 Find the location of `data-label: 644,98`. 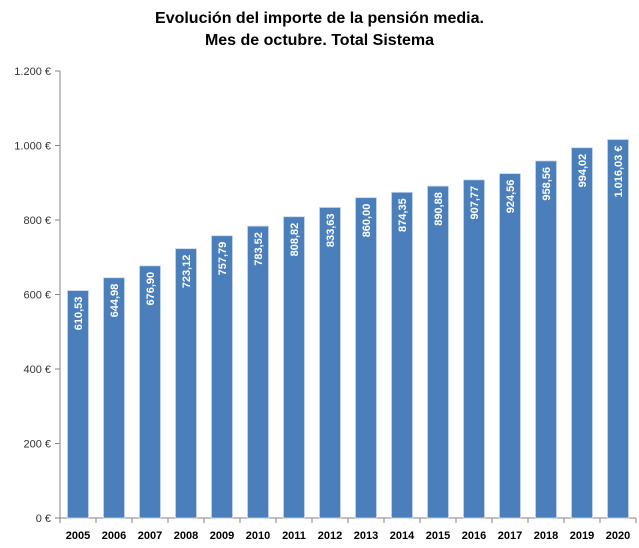

data-label: 644,98 is located at coordinates (115, 301).